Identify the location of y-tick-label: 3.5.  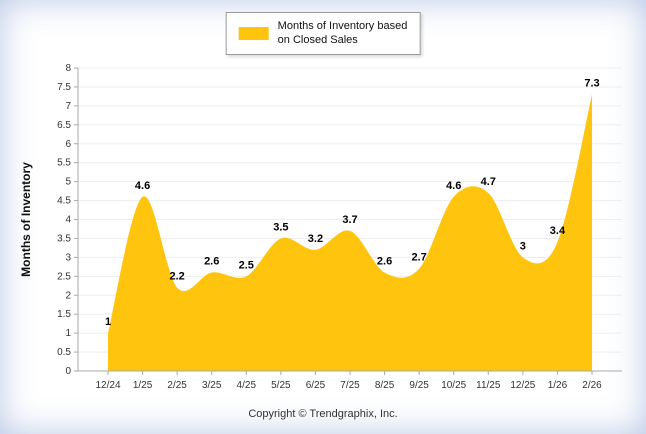
(64, 238).